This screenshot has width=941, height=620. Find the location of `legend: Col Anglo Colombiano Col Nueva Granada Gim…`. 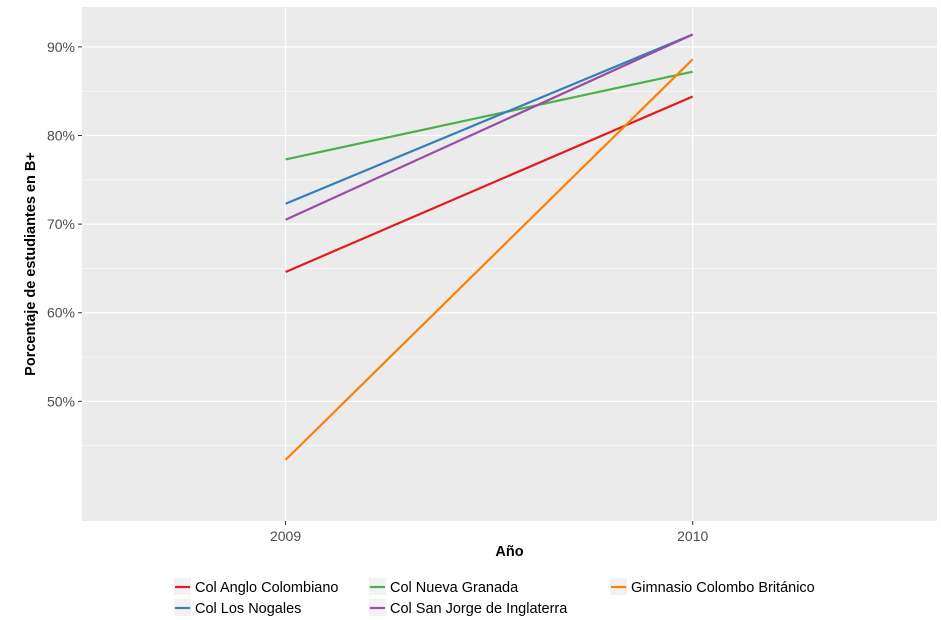

legend: Col Anglo Colombiano Col Nueva Granada Gim… is located at coordinates (494, 597).